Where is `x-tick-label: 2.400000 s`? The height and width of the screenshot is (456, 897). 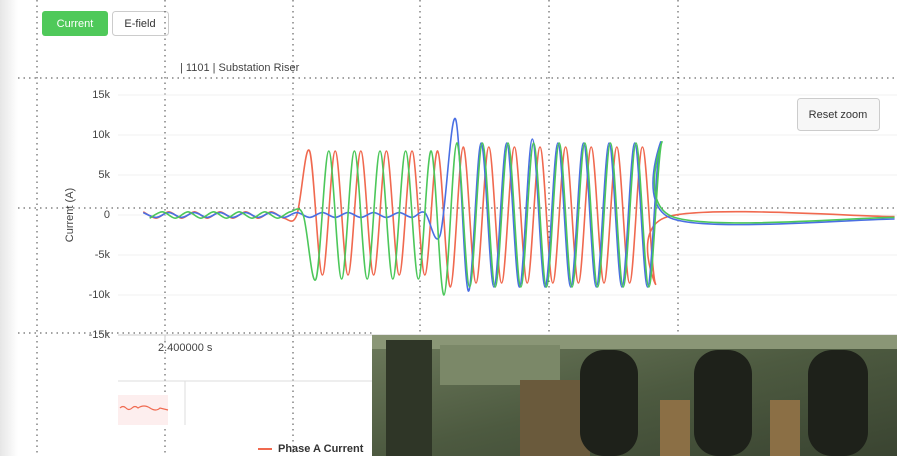
x-tick-label: 2.400000 s is located at coordinates (185, 348).